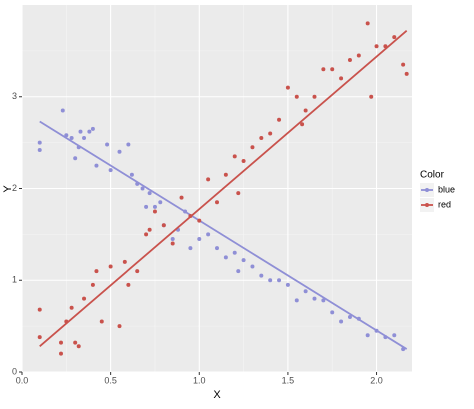 This screenshot has height=409, width=474. I want to click on y-axis-title: Y, so click(8, 189).